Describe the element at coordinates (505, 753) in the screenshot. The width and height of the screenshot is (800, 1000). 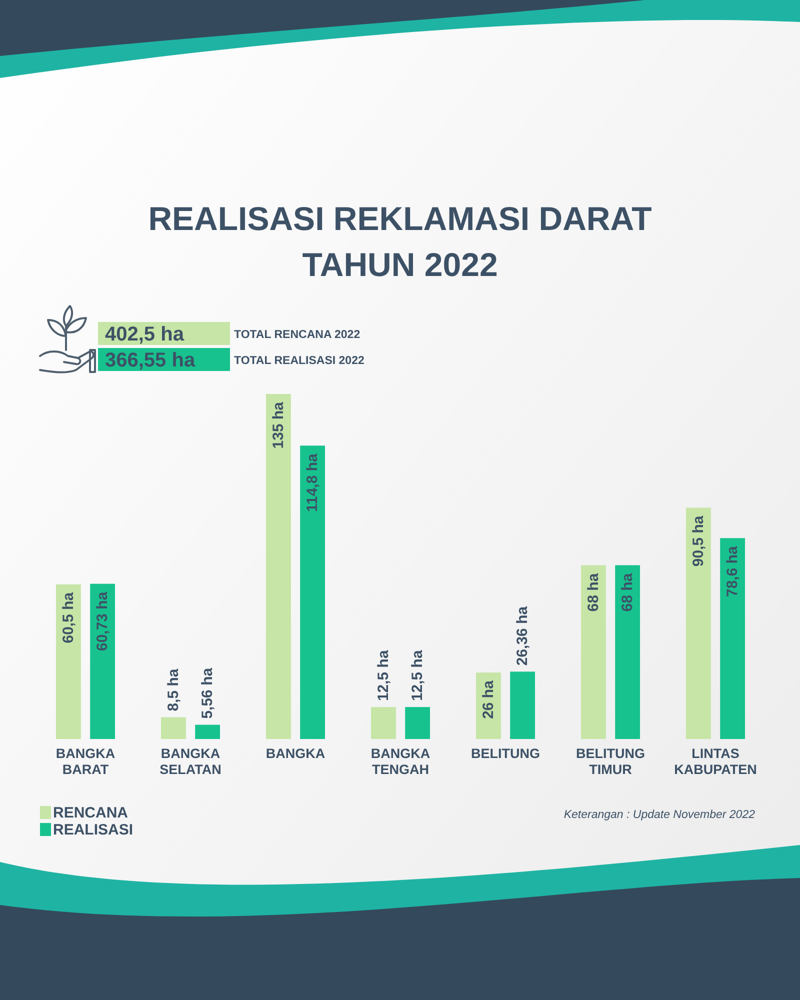
I see `x-tick-label: BELITUNG` at that location.